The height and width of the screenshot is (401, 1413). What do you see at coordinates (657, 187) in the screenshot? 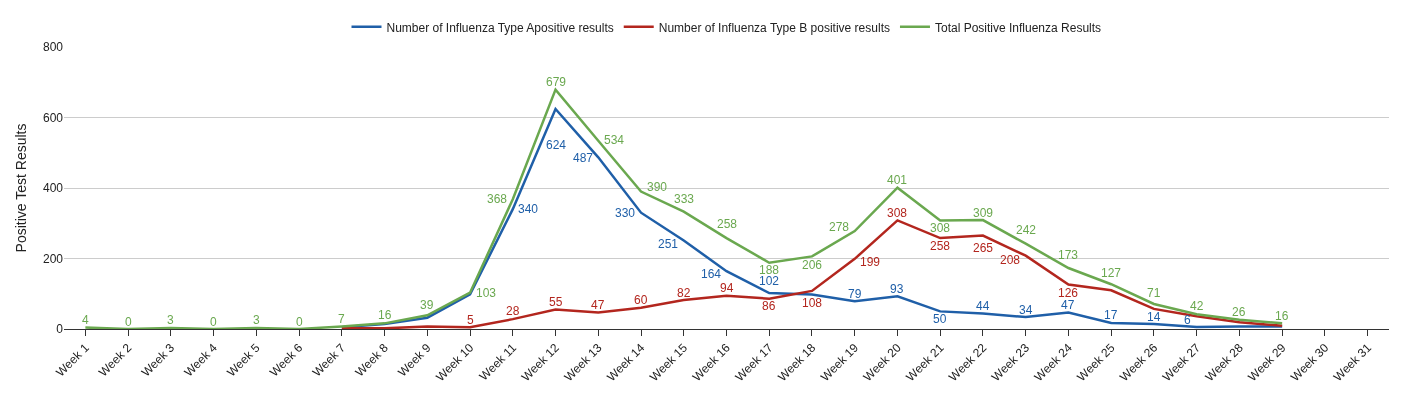
I see `data-label: 390` at bounding box center [657, 187].